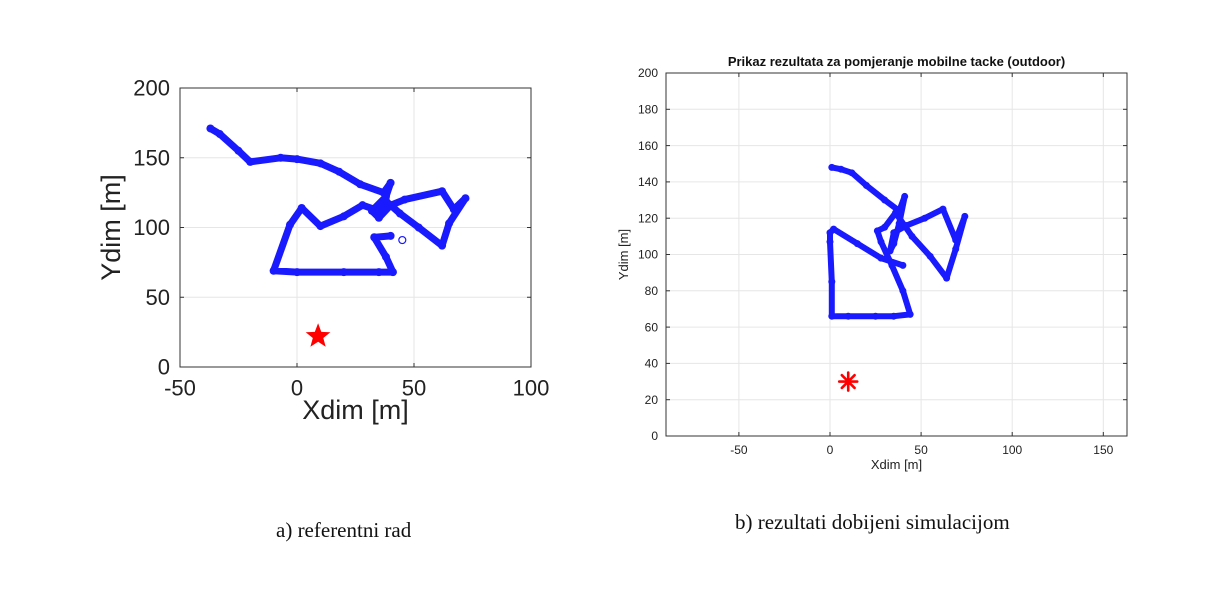  Describe the element at coordinates (896, 464) in the screenshot. I see `x-axis-label: Xdim [m]` at that location.